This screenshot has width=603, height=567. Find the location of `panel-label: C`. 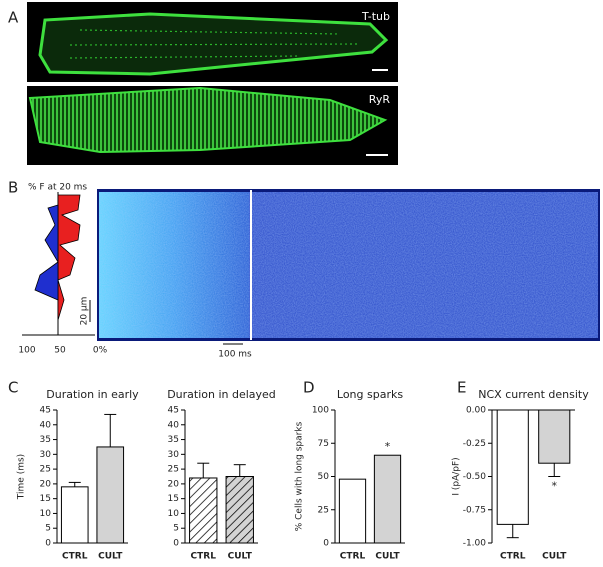

panel-label: C is located at coordinates (13, 388).